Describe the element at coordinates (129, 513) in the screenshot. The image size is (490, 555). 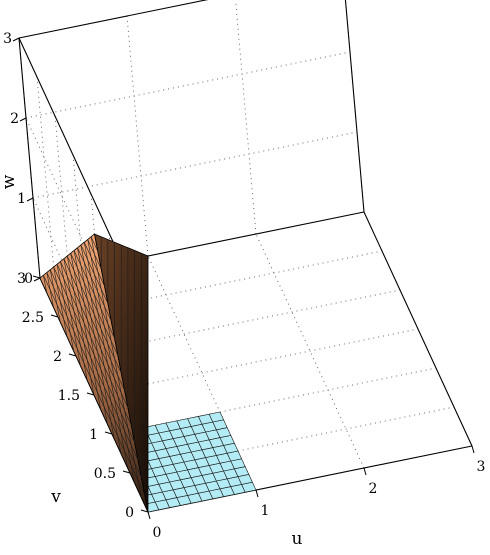
I see `y-tick-label: 0` at that location.